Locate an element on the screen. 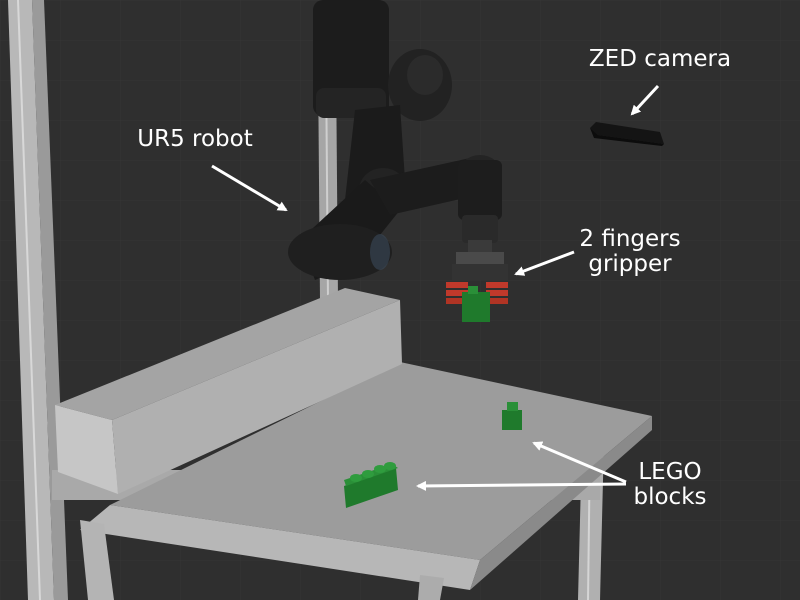 The height and width of the screenshot is (600, 800). arrow-robot is located at coordinates (249, 188).